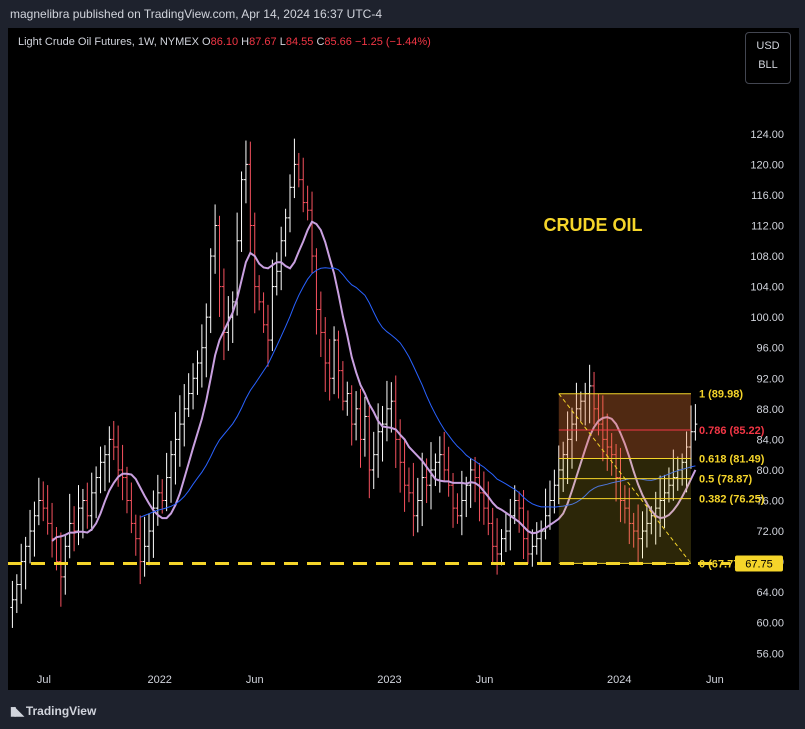 The width and height of the screenshot is (805, 729). Describe the element at coordinates (389, 680) in the screenshot. I see `x-tick-label: 2023` at that location.